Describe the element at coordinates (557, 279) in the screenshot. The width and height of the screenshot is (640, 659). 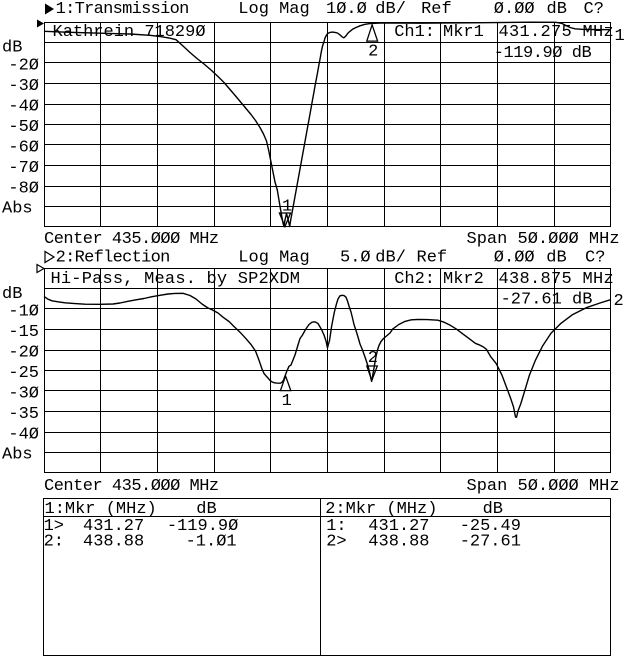
I see `svg-text: 438.875 MHz` at that location.